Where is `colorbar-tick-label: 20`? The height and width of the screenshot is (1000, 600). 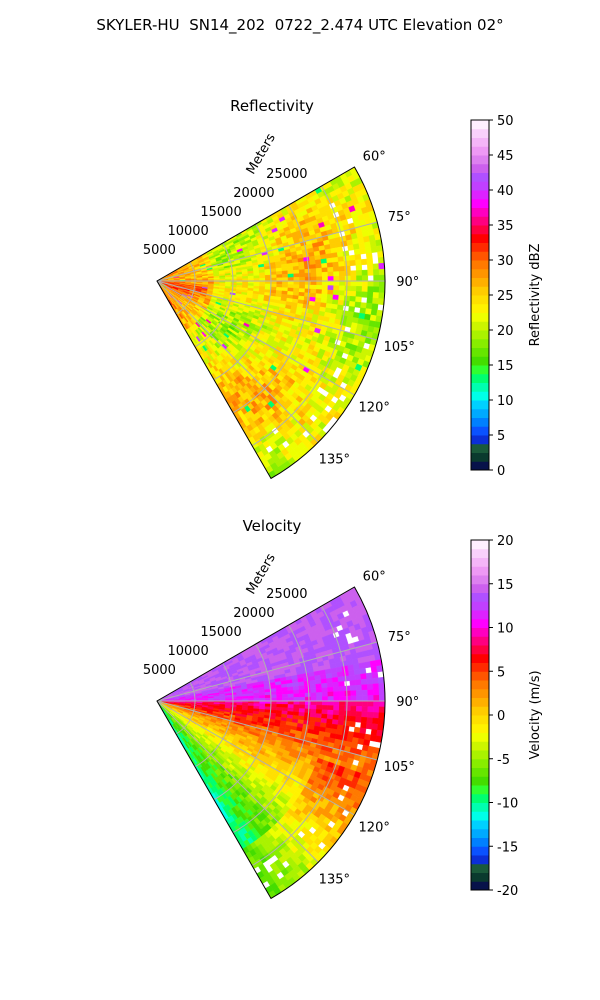
colorbar-tick-label: 20 is located at coordinates (505, 331).